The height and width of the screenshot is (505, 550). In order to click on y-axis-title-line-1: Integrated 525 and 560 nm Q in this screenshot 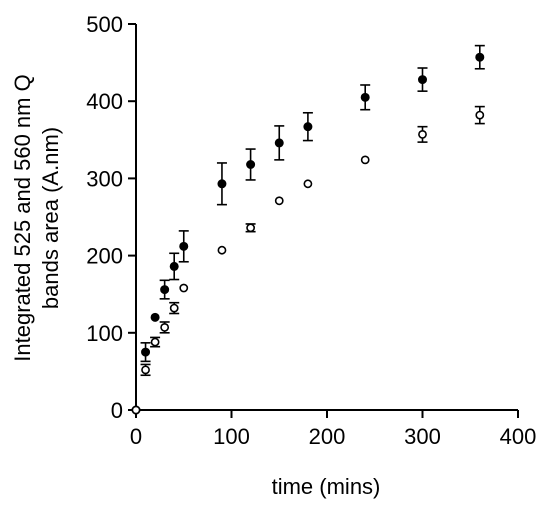, I will do `click(22, 217)`.